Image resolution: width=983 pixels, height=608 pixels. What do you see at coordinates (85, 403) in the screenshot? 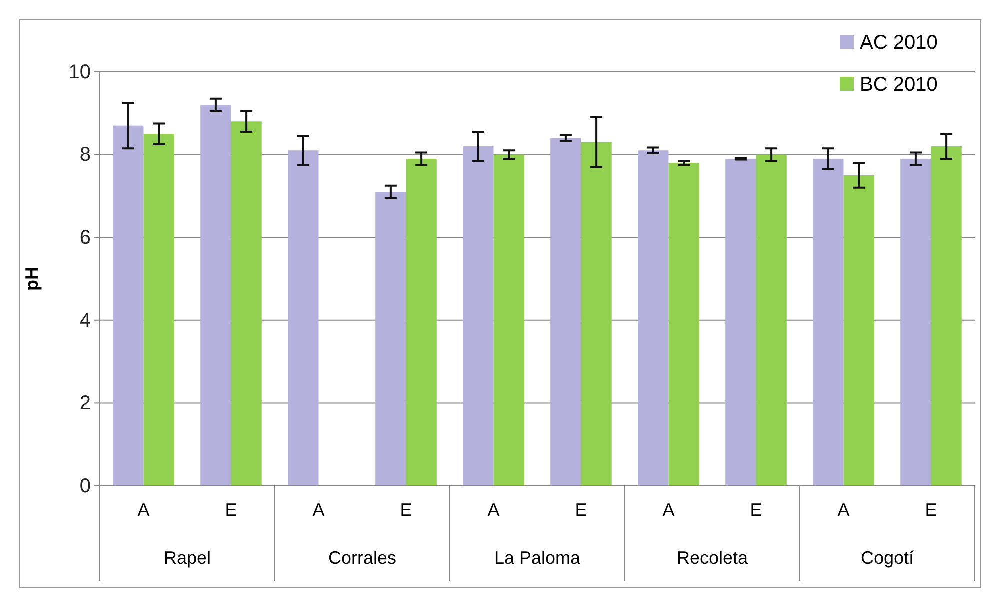
I see `y-tick-label: 2` at bounding box center [85, 403].